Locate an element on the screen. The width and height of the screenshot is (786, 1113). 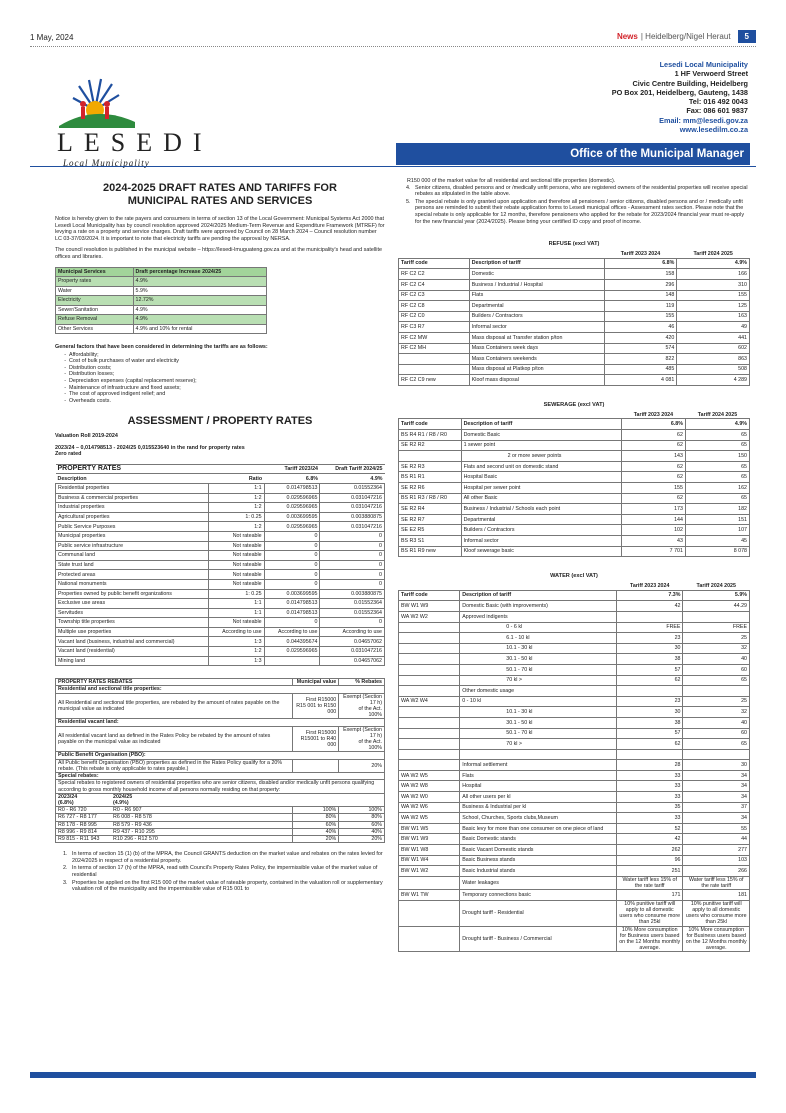
cell: Domestic Basic (with improvements) is located at coordinates (538, 606).